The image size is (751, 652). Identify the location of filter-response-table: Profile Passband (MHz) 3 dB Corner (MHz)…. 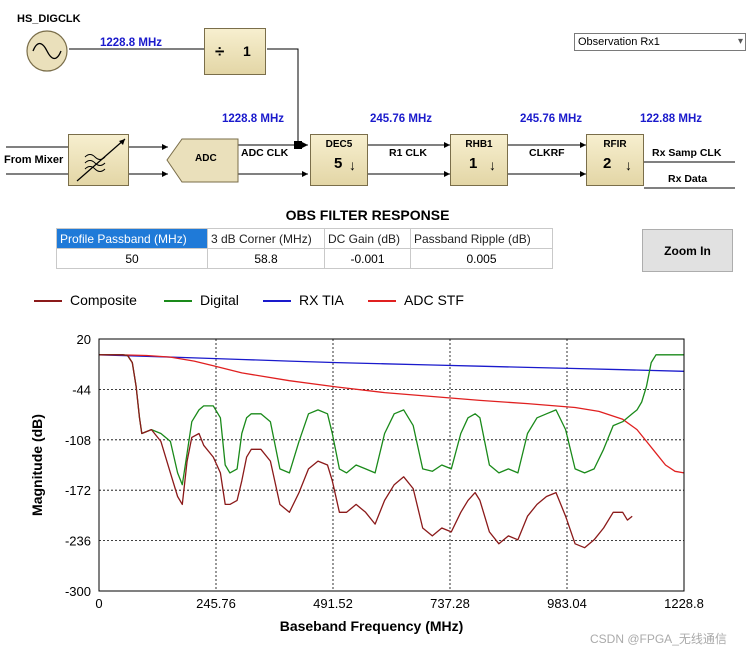
(304, 248).